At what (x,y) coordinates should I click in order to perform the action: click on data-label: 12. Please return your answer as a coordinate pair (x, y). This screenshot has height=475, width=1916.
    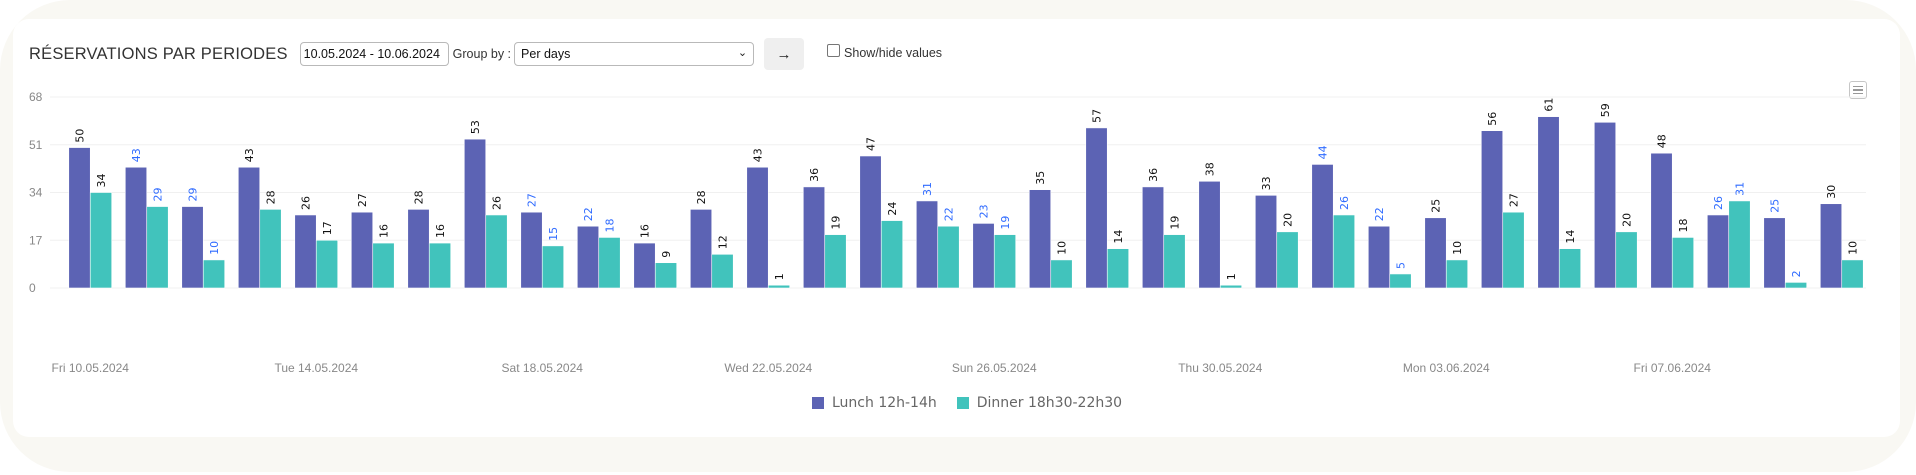
    Looking at the image, I should click on (722, 242).